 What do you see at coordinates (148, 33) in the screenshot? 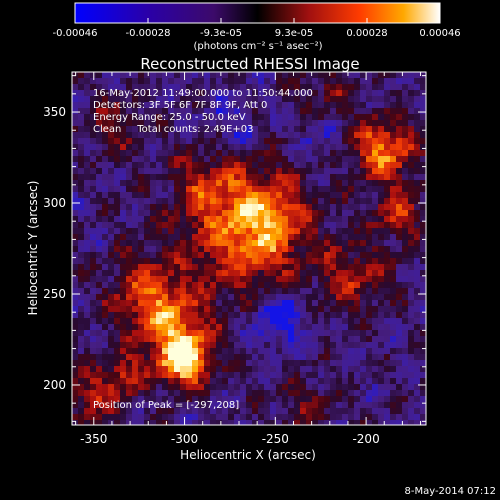
I see `colorbar-tick-label: -0.00028` at bounding box center [148, 33].